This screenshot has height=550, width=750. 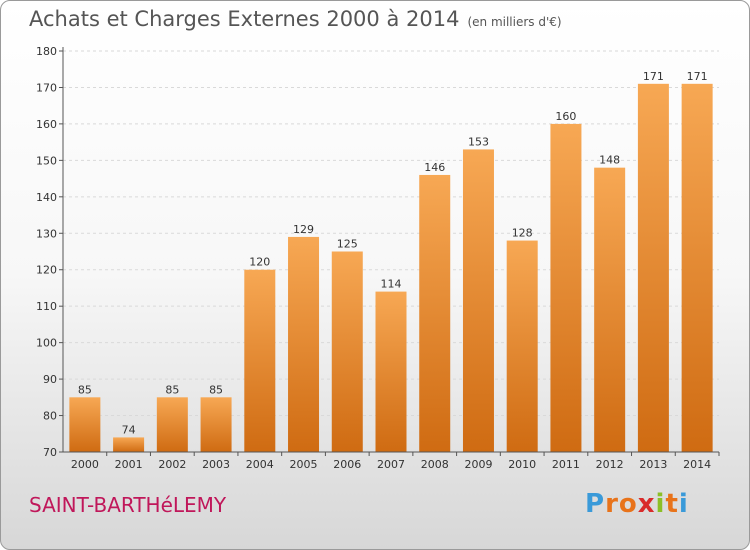 What do you see at coordinates (46, 306) in the screenshot?
I see `y-tick-label: 110` at bounding box center [46, 306].